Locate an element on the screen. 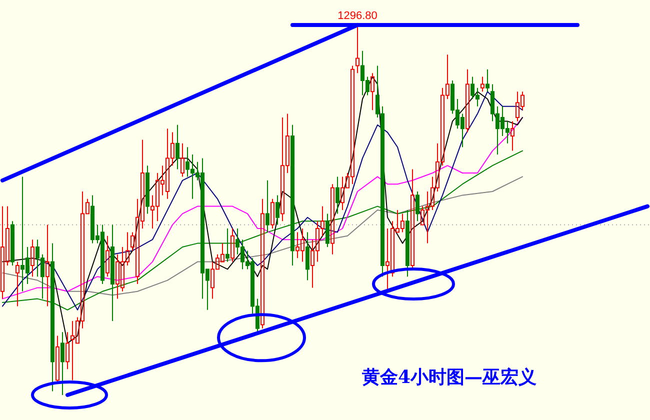 This screenshot has height=420, width=650. annotation: 1296.80 is located at coordinates (358, 16).